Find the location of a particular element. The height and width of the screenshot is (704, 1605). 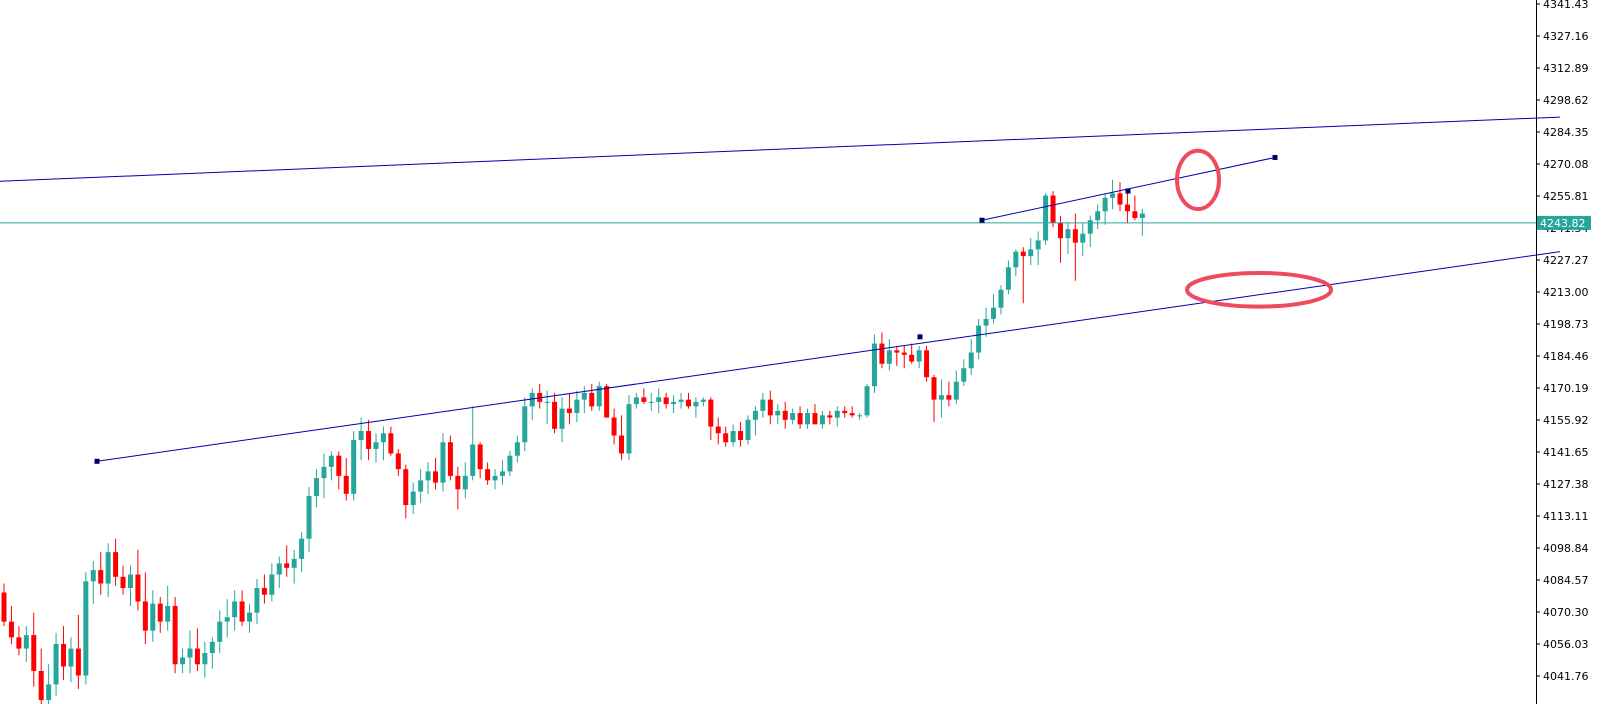

y-axis-tick-label: 4198.73 is located at coordinates (1566, 324).